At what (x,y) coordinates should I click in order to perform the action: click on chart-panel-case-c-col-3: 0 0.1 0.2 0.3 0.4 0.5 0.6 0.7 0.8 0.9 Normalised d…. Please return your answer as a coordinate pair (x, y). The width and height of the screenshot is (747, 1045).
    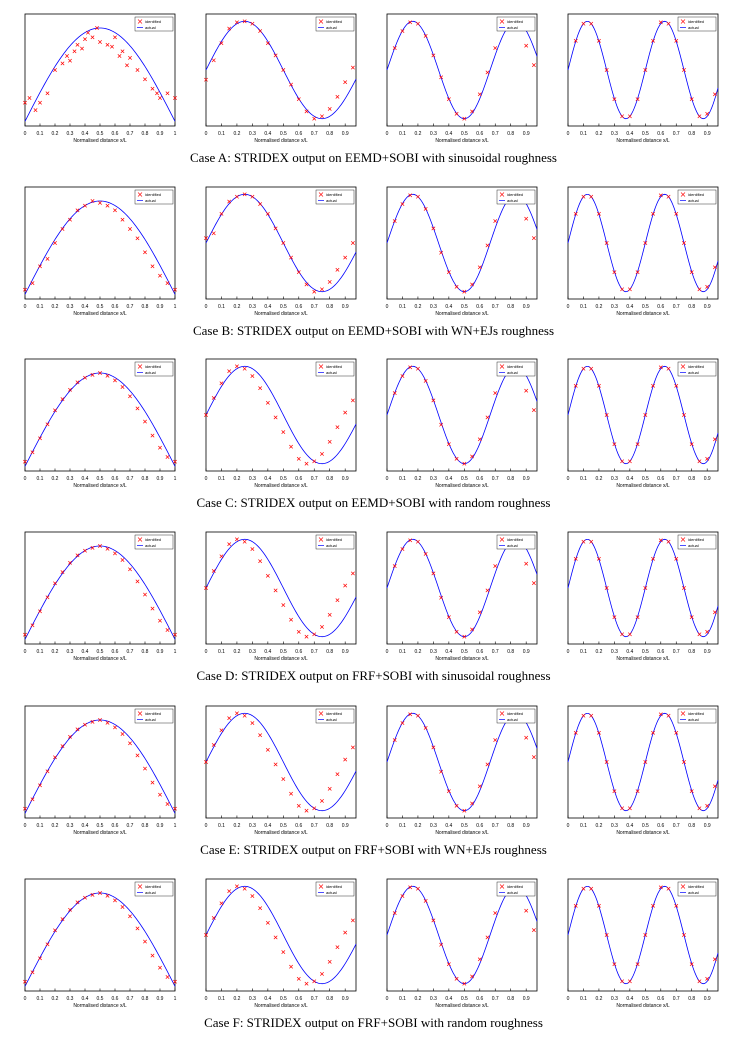
    Looking at the image, I should click on (462, 423).